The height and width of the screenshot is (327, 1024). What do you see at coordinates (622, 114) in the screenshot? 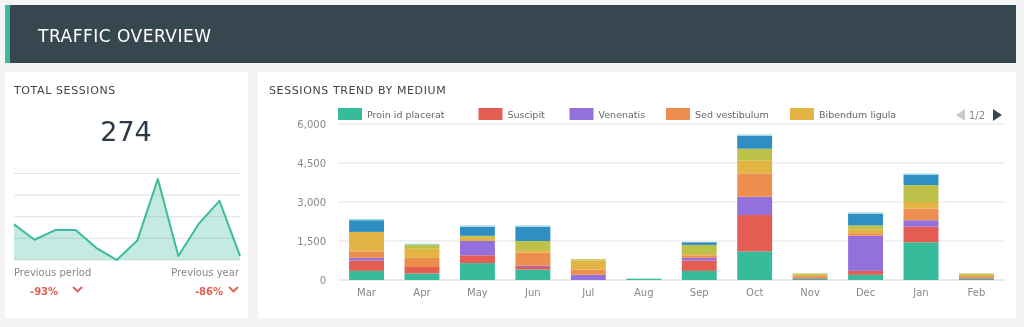
I see `legend-label: Venenatis` at bounding box center [622, 114].